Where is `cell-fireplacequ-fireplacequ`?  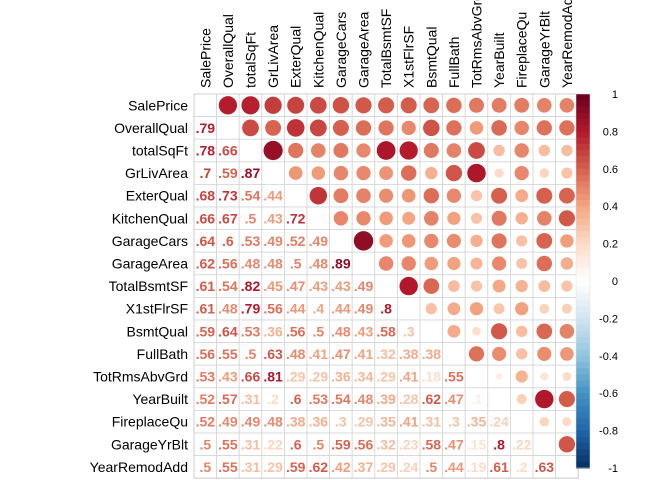 cell-fireplacequ-fireplacequ is located at coordinates (521, 421).